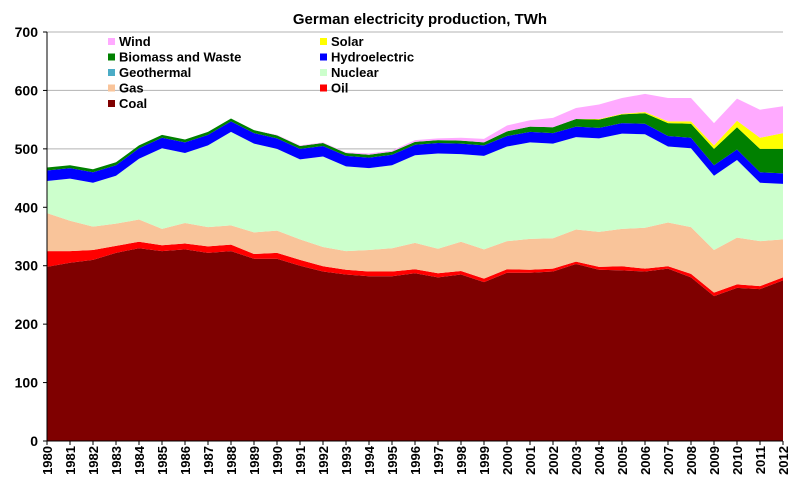 This screenshot has width=798, height=498. What do you see at coordinates (553, 460) in the screenshot?
I see `x-tick-label: 2002` at bounding box center [553, 460].